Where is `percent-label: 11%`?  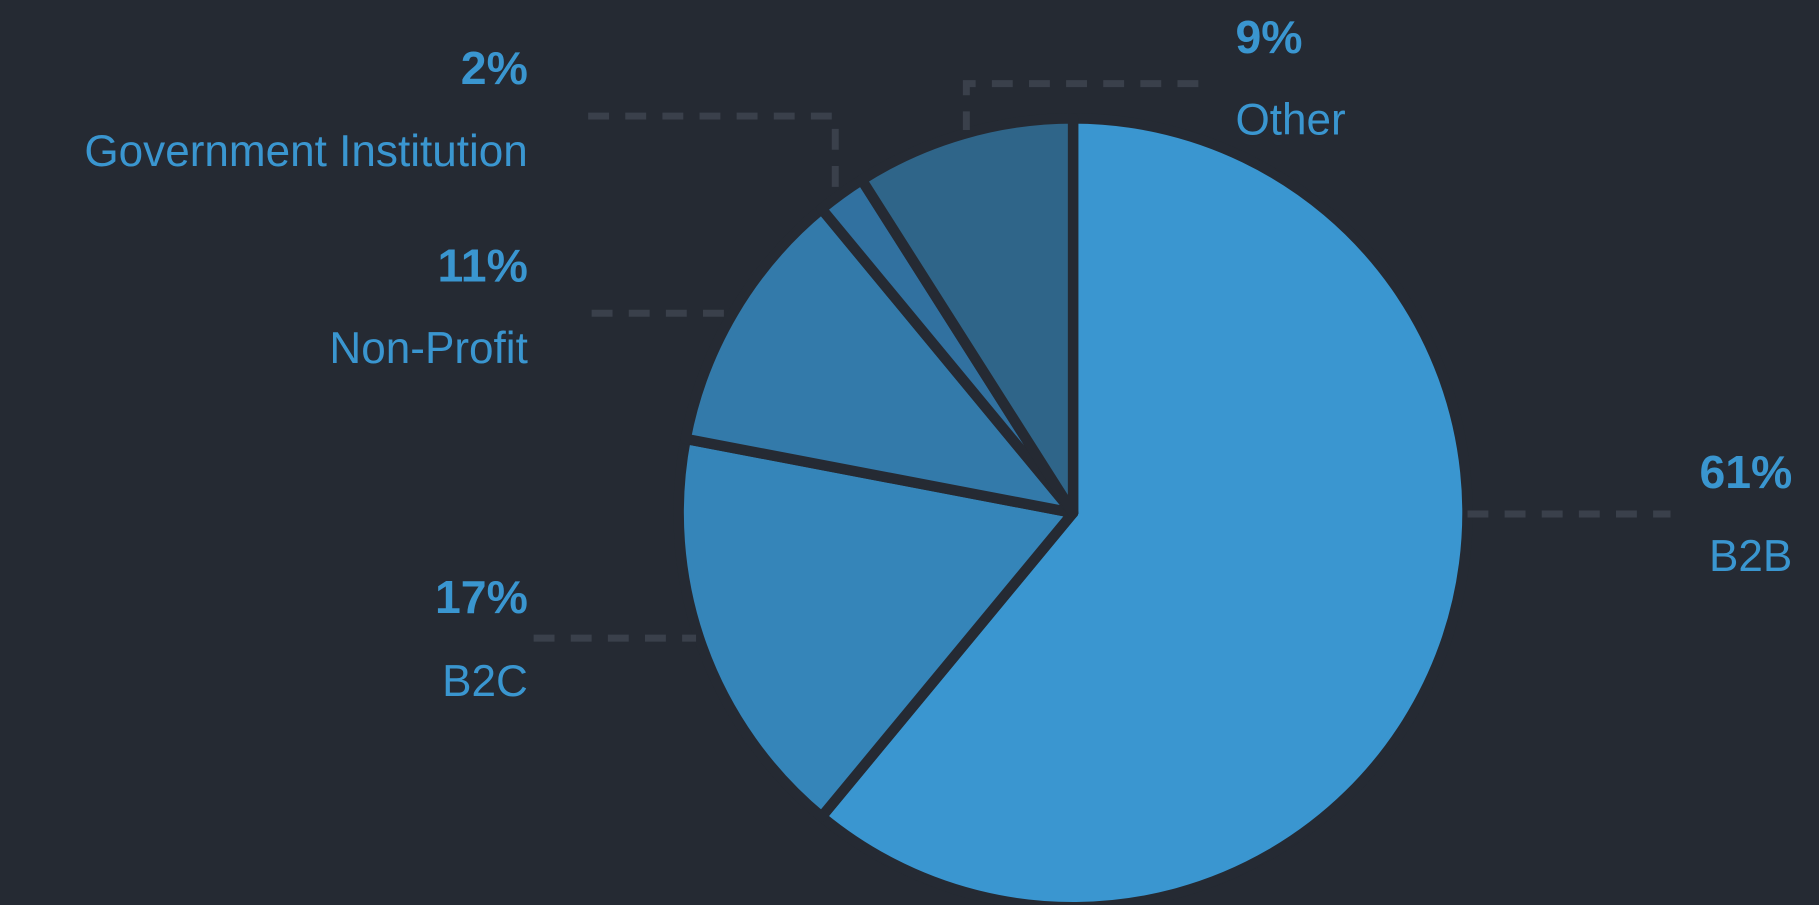
percent-label: 11% is located at coordinates (483, 265).